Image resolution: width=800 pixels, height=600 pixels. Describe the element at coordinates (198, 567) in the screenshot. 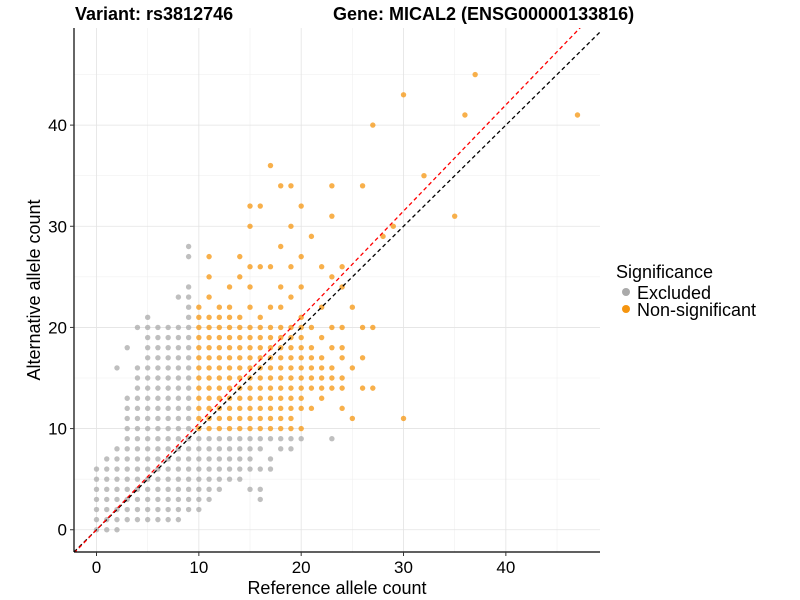

I see `x-tick-label: 10` at that location.